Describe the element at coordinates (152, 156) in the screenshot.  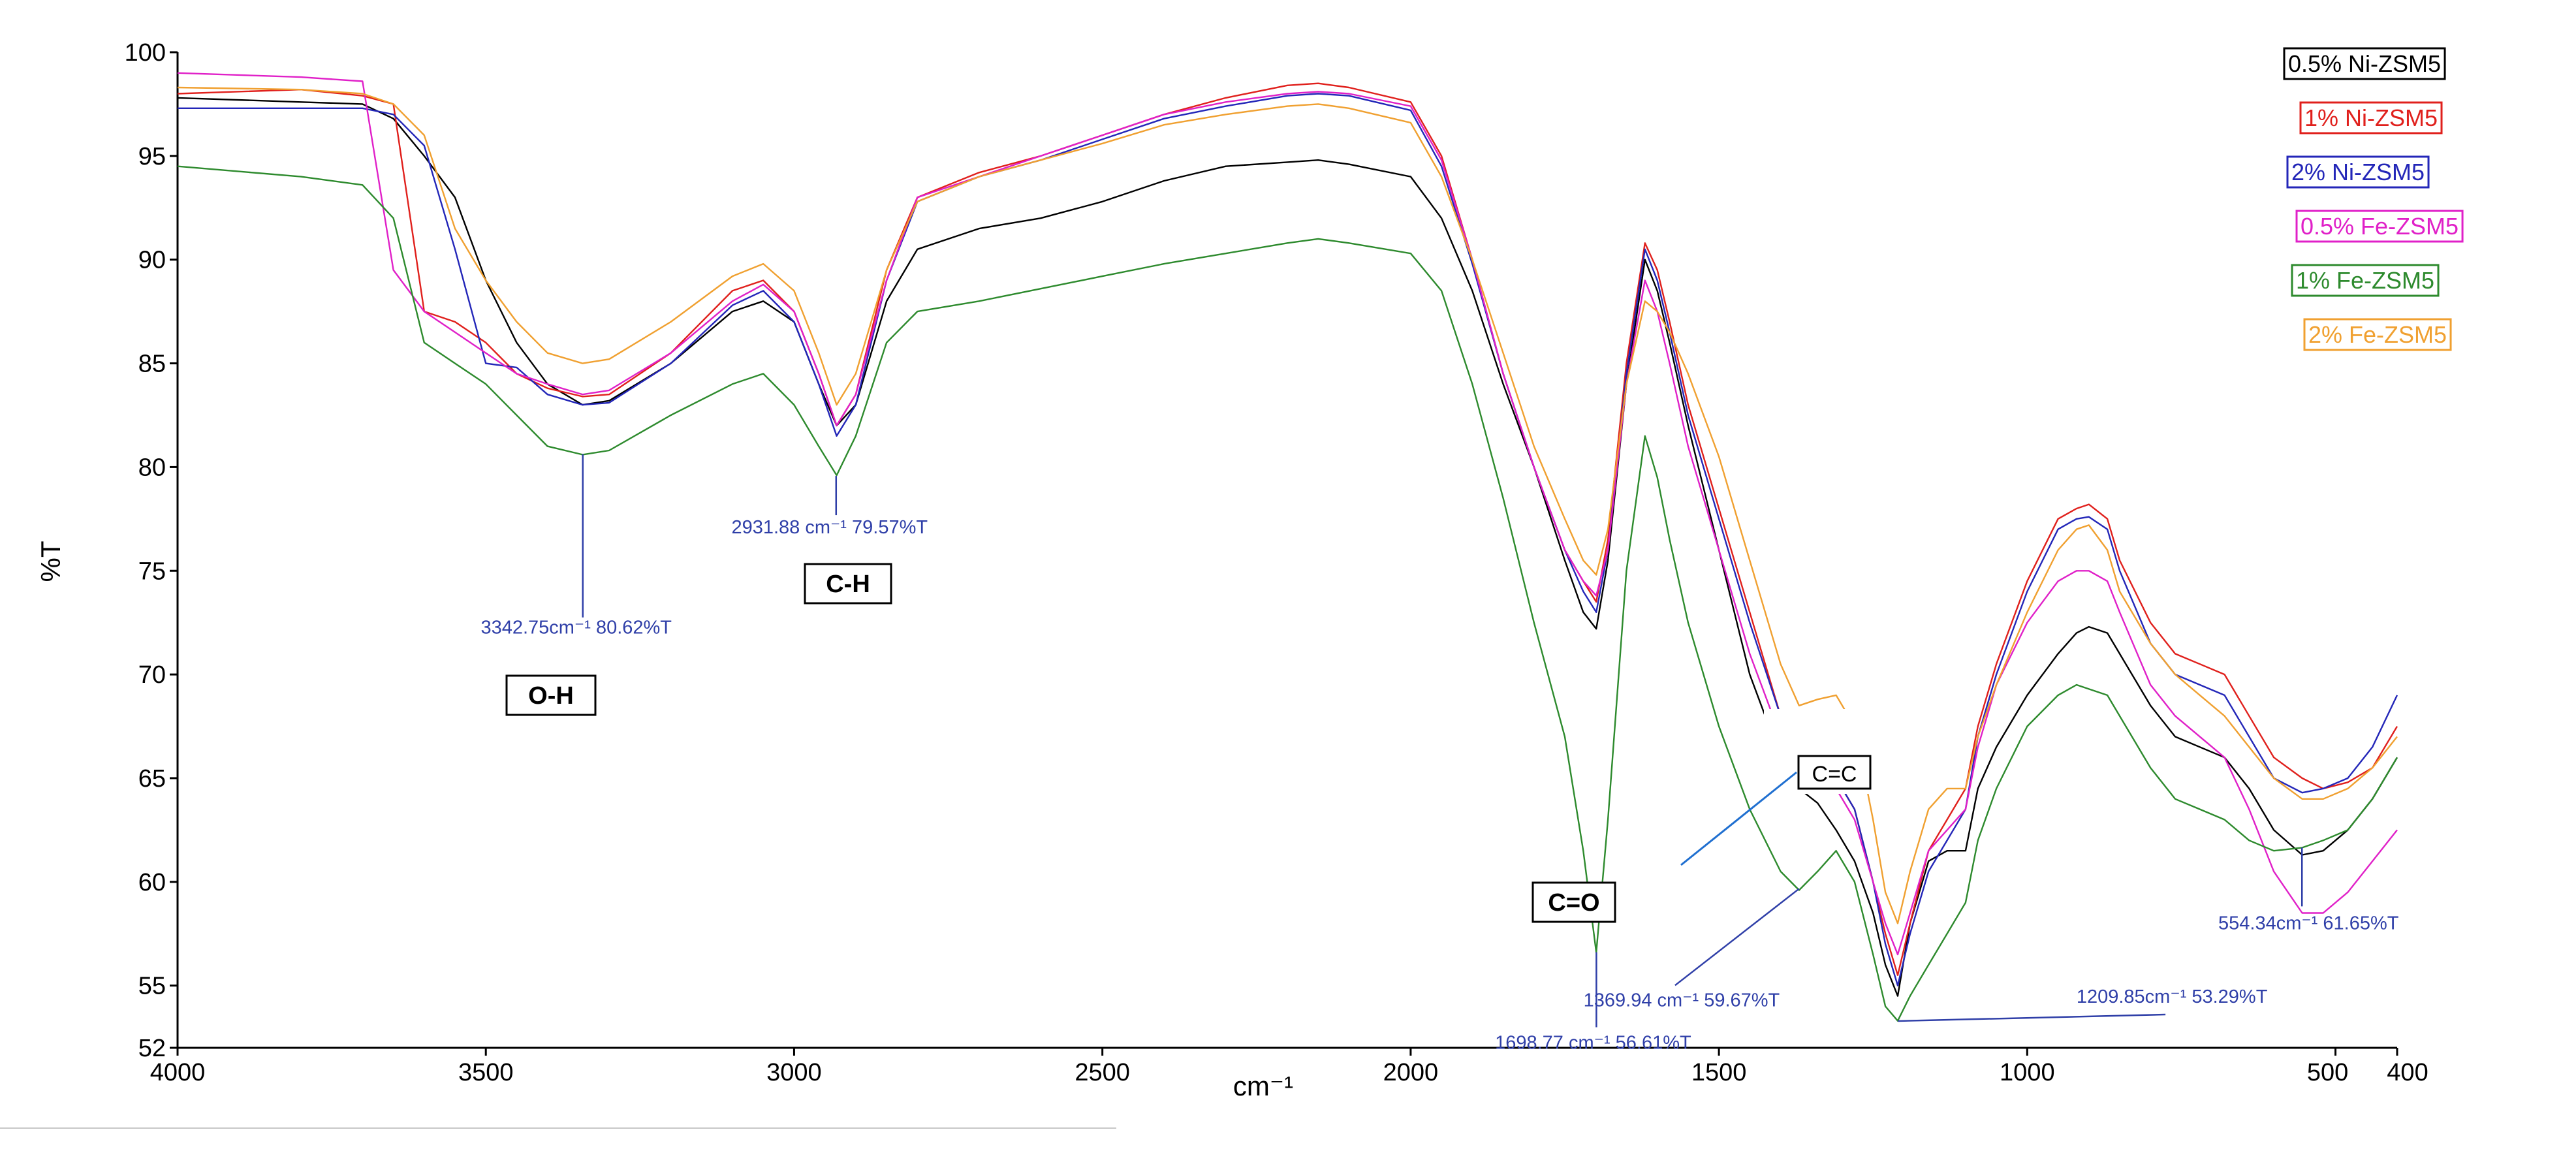
I see `y-tick-label: 95` at that location.